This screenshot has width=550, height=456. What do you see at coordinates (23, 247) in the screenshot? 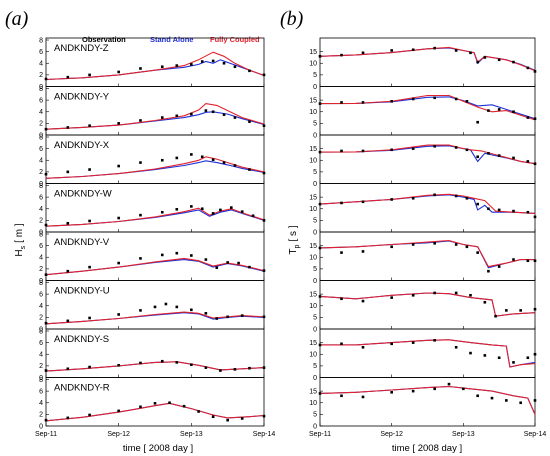
I see `ylabel-a-sub: s` at bounding box center [23, 247].